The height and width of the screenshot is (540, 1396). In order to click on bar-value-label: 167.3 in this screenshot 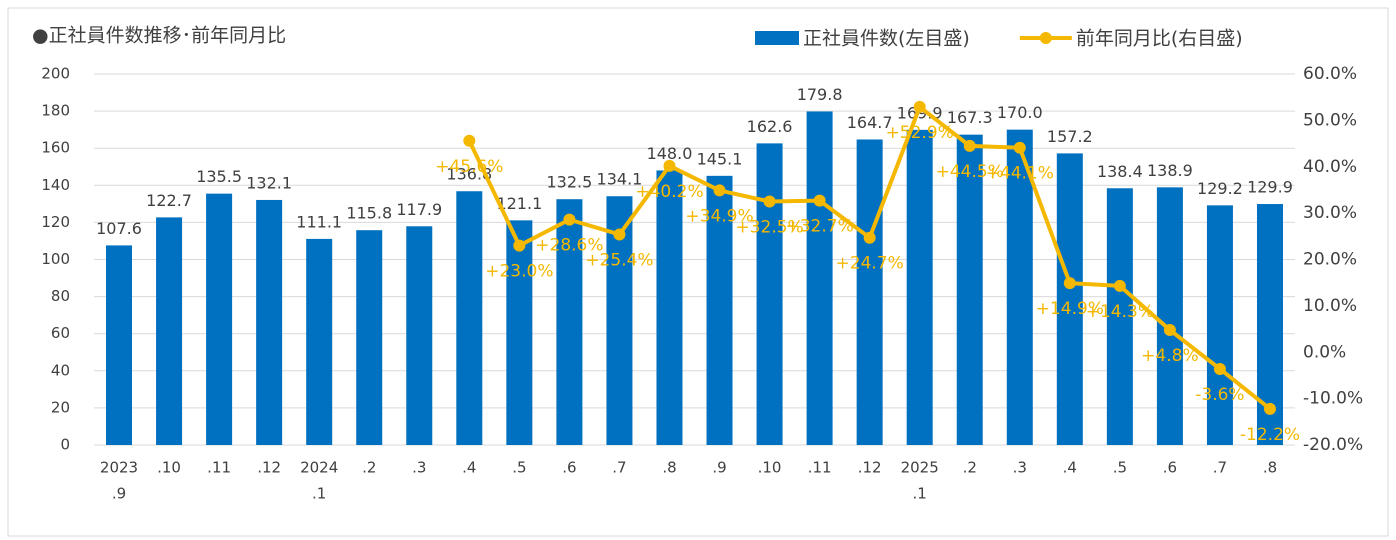, I will do `click(970, 117)`.